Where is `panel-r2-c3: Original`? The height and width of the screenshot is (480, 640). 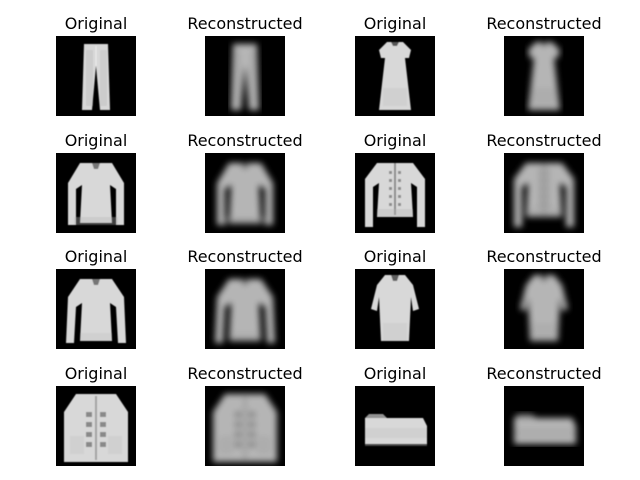 panel-r2-c3: Original is located at coordinates (395, 181).